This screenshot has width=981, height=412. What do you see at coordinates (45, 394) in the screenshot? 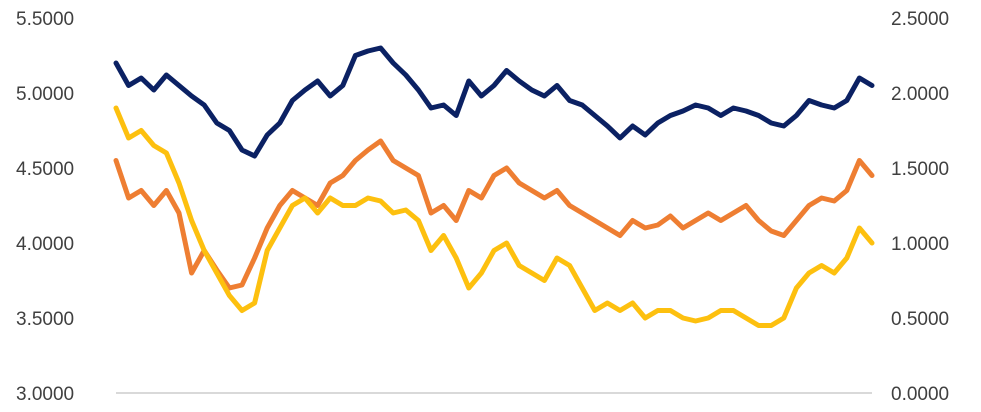
I see `left-tick-label: 3.0000` at bounding box center [45, 394].